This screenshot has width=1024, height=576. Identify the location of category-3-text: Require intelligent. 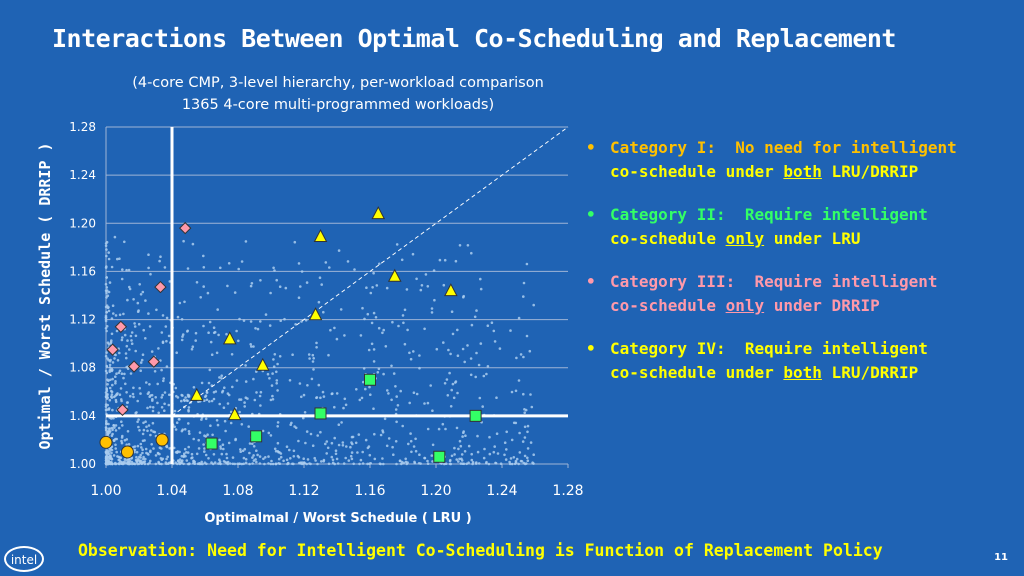
(846, 281).